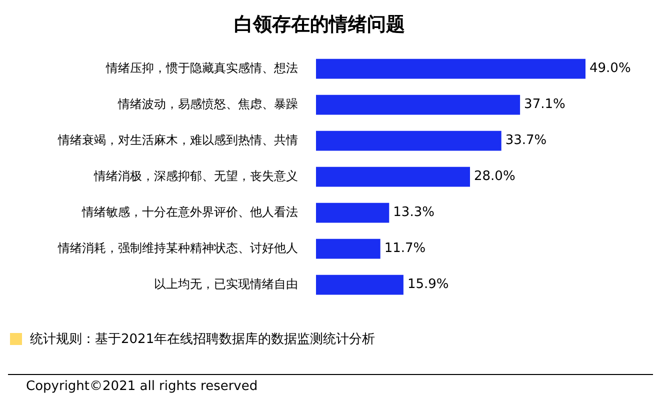 This screenshot has height=398, width=661. I want to click on y-tick-label: 情绪消耗，强制维持某种精神状态、讨好他人, so click(177, 247).